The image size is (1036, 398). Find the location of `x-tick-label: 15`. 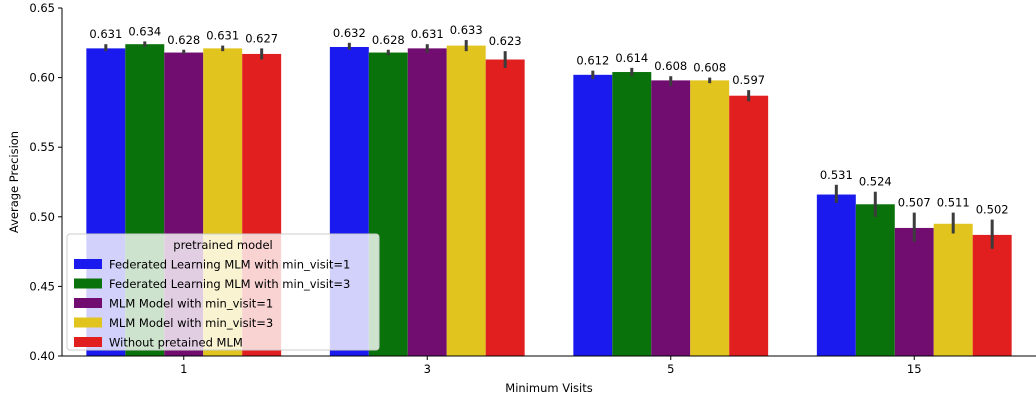

x-tick-label: 15 is located at coordinates (914, 369).